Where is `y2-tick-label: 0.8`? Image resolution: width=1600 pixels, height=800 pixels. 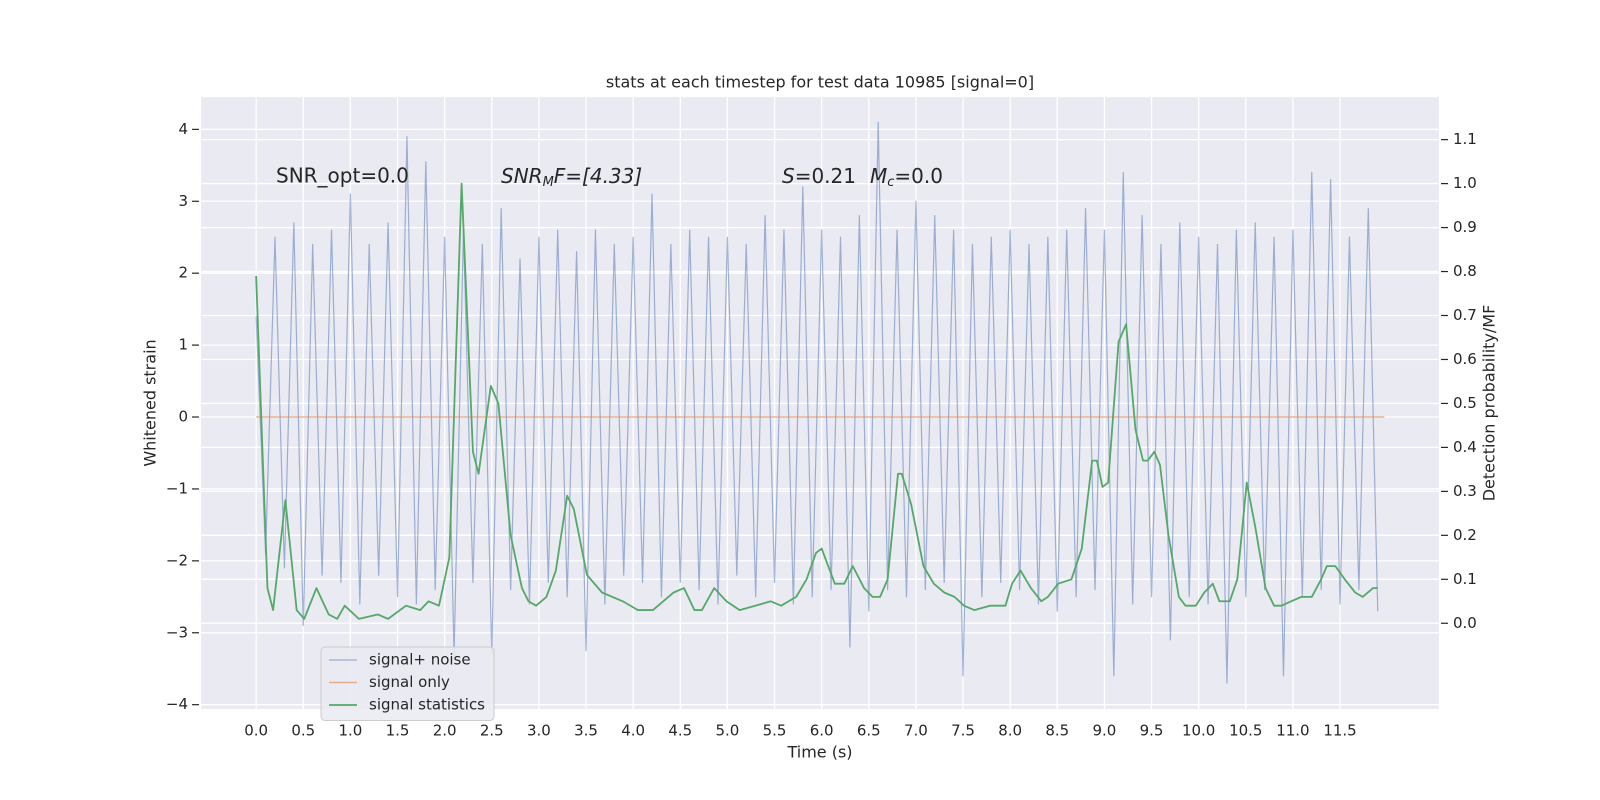
y2-tick-label: 0.8 is located at coordinates (1465, 271).